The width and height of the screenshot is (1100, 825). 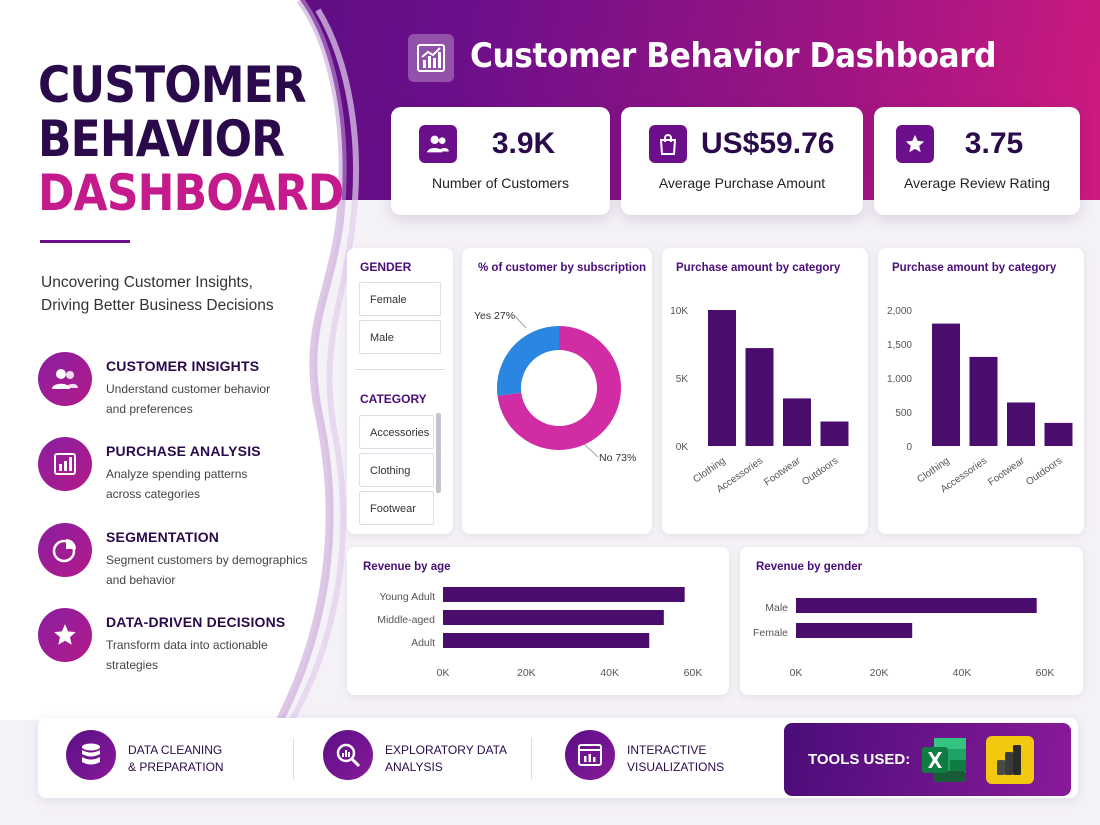 I want to click on kpi-value: 3.9K, so click(x=523, y=143).